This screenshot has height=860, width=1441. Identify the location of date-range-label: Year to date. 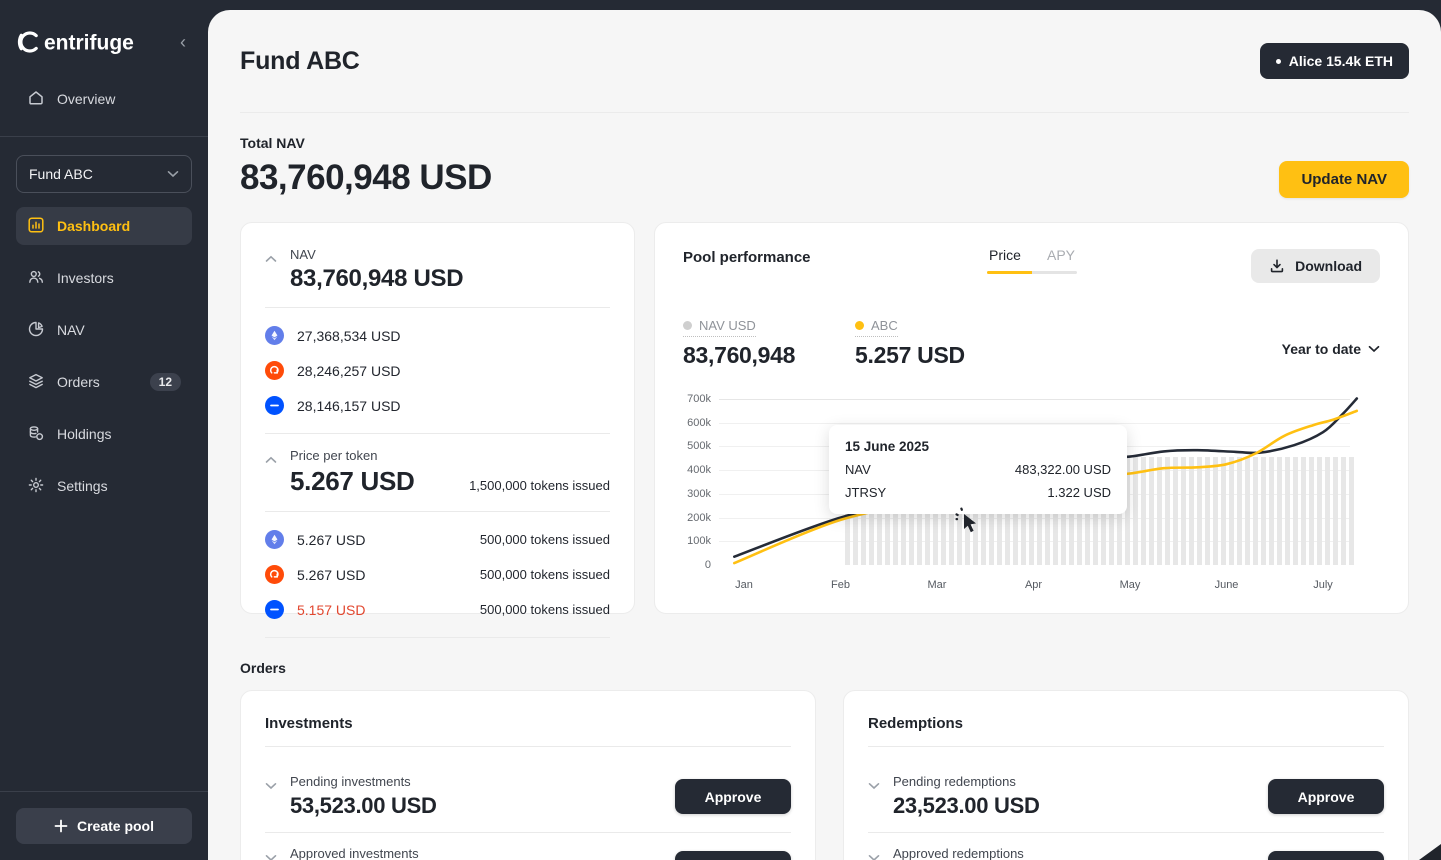
(1321, 349).